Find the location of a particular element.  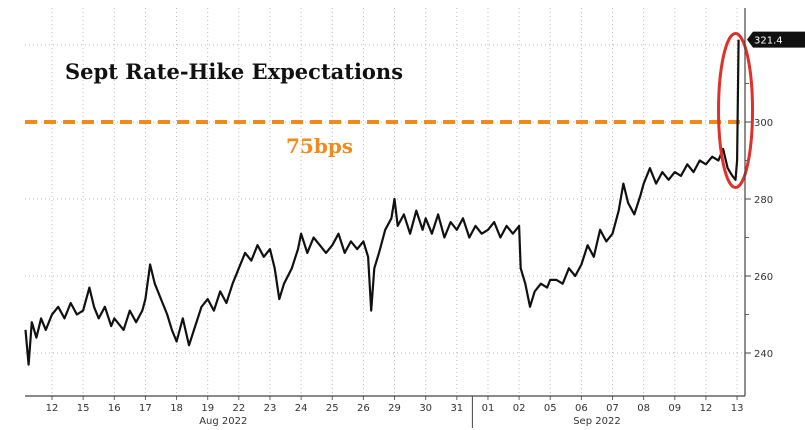

last-value-text: 321.4 is located at coordinates (768, 41).